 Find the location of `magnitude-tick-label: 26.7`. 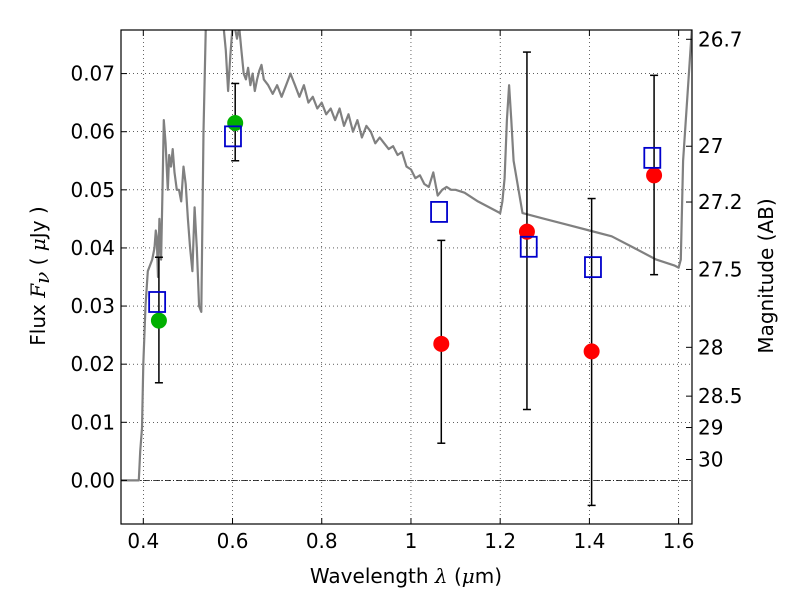

magnitude-tick-label: 26.7 is located at coordinates (720, 39).